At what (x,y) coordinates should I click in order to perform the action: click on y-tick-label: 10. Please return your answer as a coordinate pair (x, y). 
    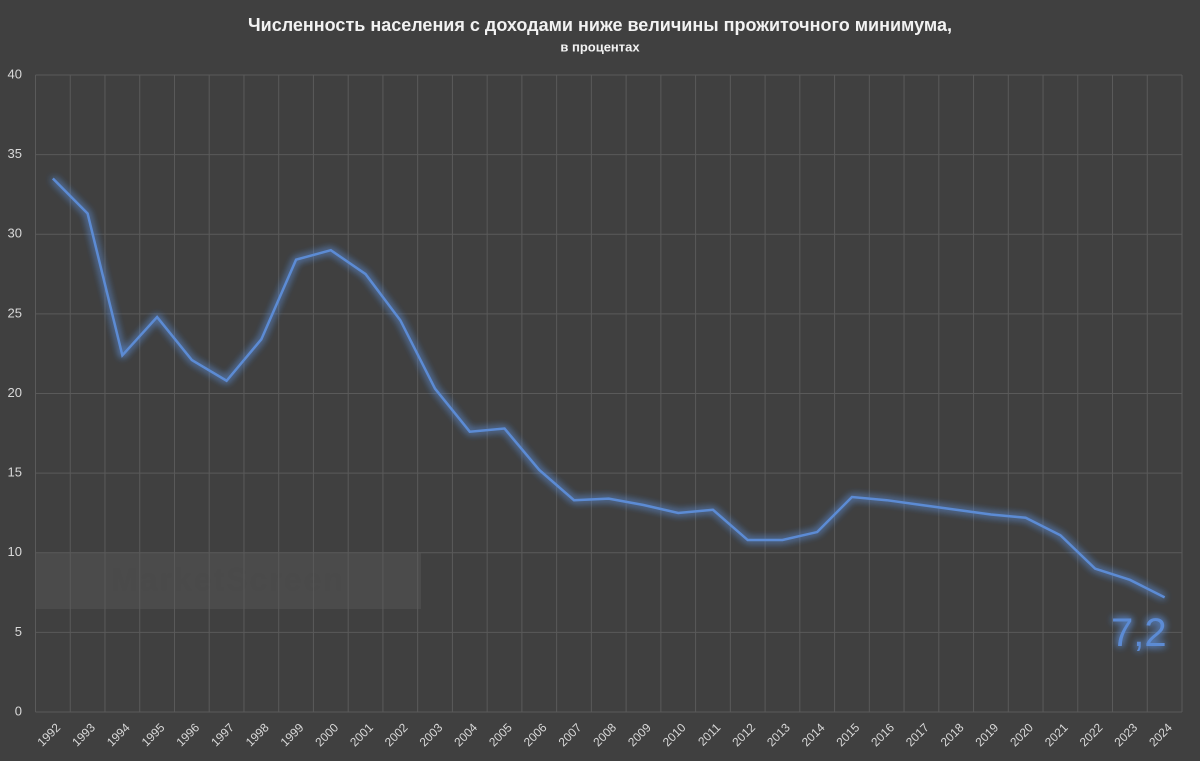
    Looking at the image, I should click on (15, 551).